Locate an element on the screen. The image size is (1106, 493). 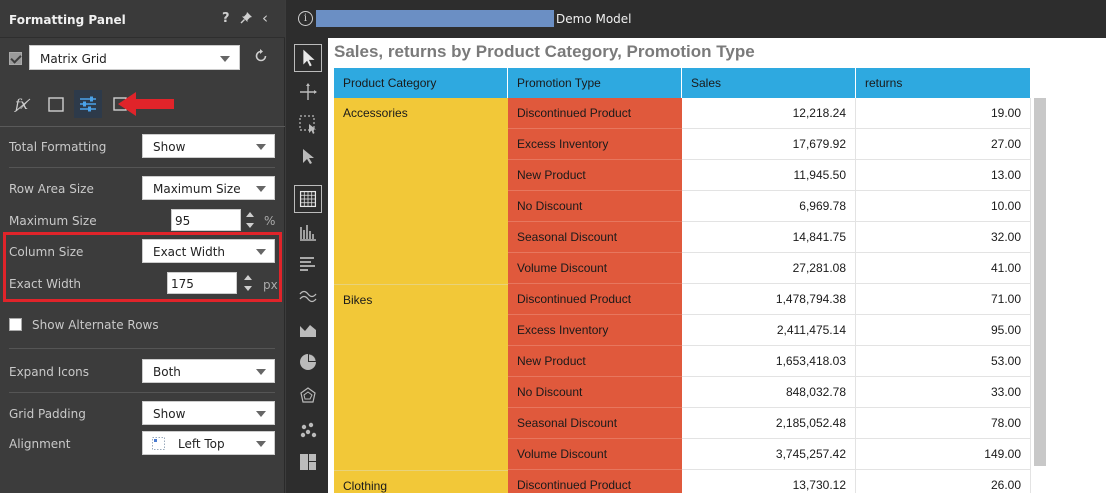
sales-cell: 14,841.75 is located at coordinates (769, 237).